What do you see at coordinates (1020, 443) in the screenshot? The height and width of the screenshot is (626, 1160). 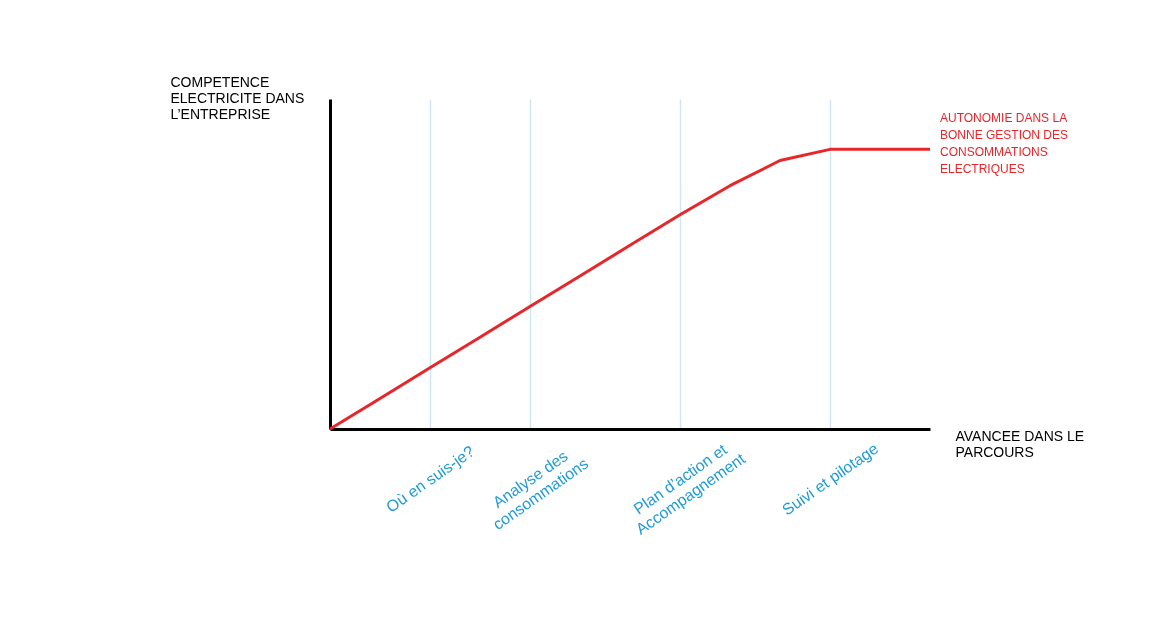 I see `x-axis-title: AVANCEE DANS LE PARCOURS` at bounding box center [1020, 443].